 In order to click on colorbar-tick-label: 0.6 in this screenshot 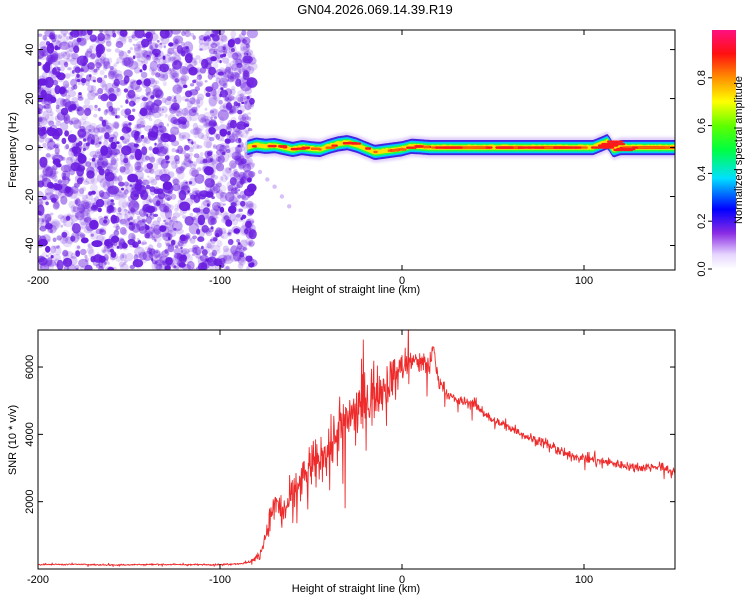, I will do `click(702, 125)`.